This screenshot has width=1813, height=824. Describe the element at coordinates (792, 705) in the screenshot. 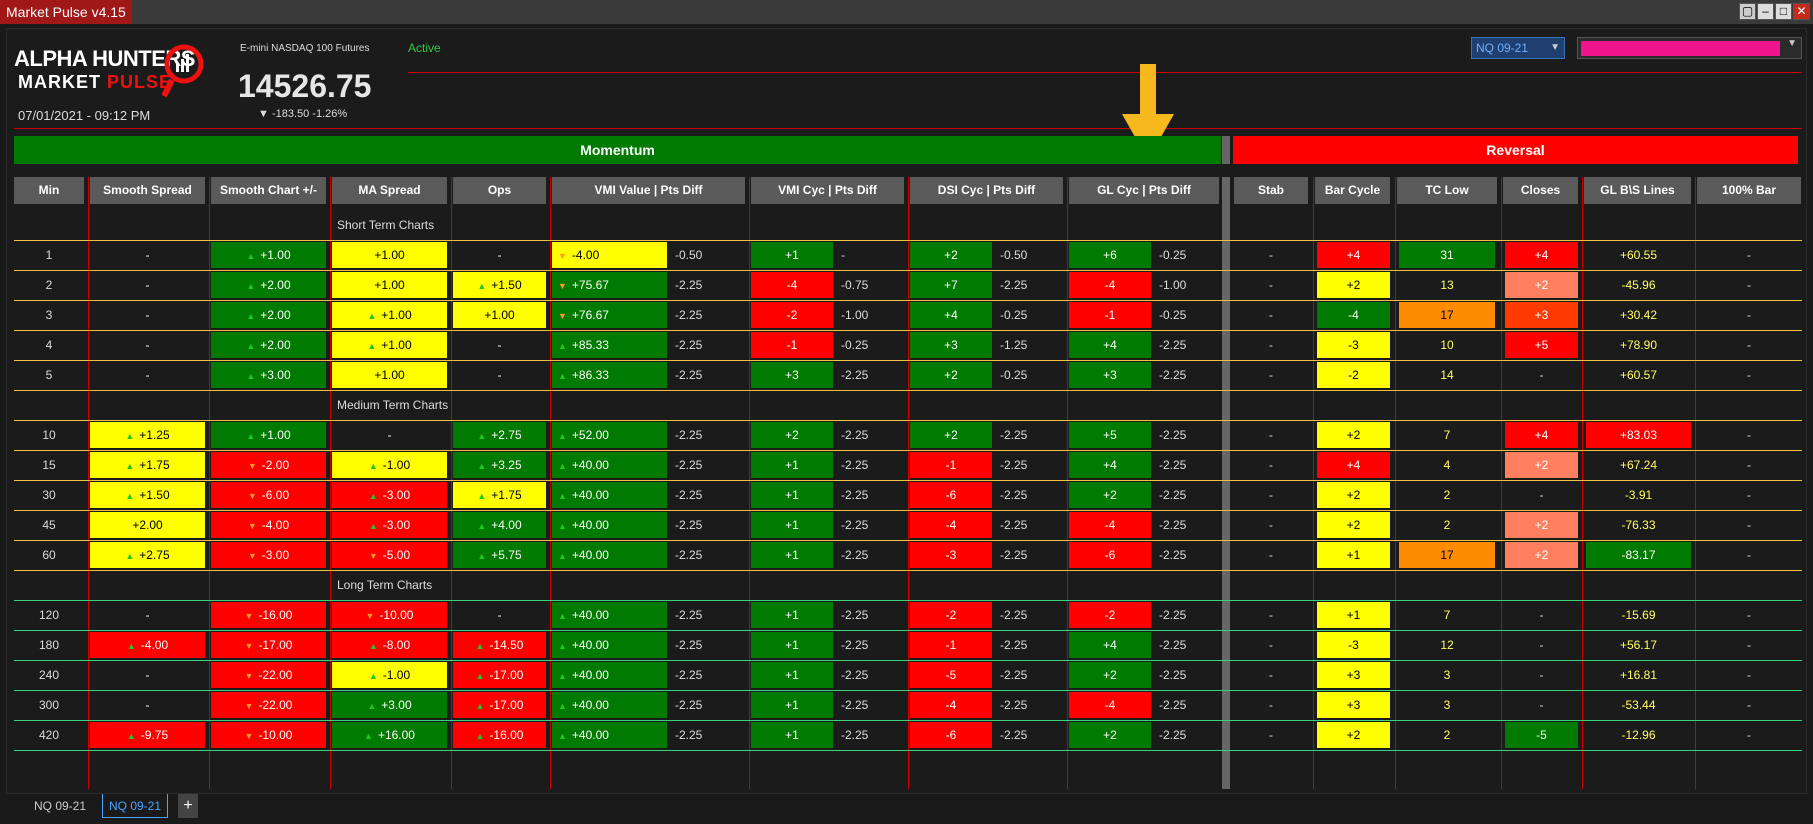

I see `vmi-cyc-cell: +1` at that location.